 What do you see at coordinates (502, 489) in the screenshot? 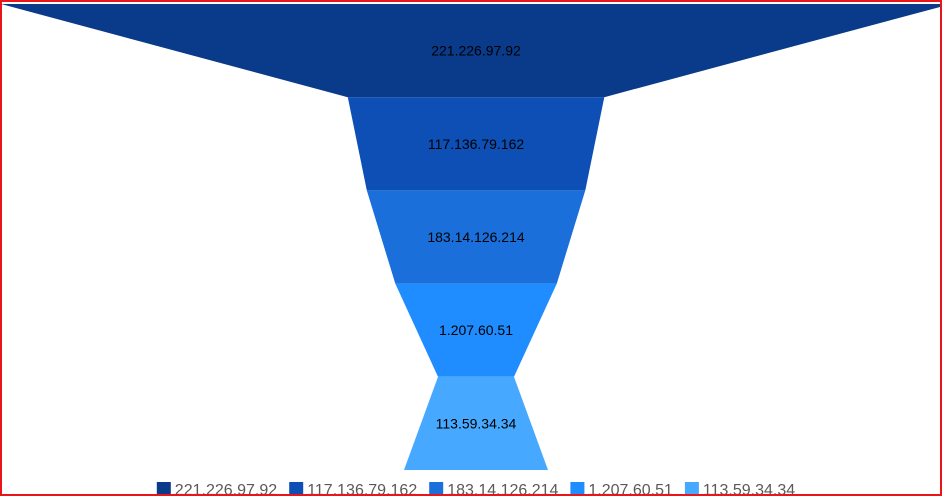
I see `legend-label-3: 183.14.126.214` at bounding box center [502, 489].